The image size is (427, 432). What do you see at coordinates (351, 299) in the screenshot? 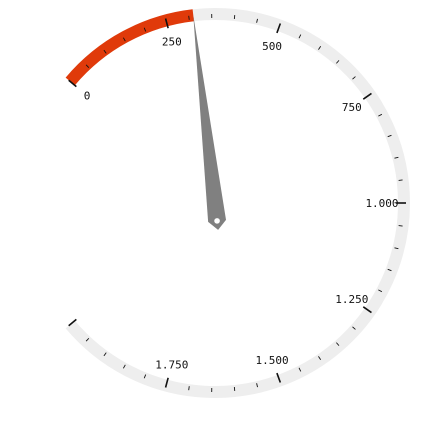
I see `gauge-tick-label: 1.250` at bounding box center [351, 299].